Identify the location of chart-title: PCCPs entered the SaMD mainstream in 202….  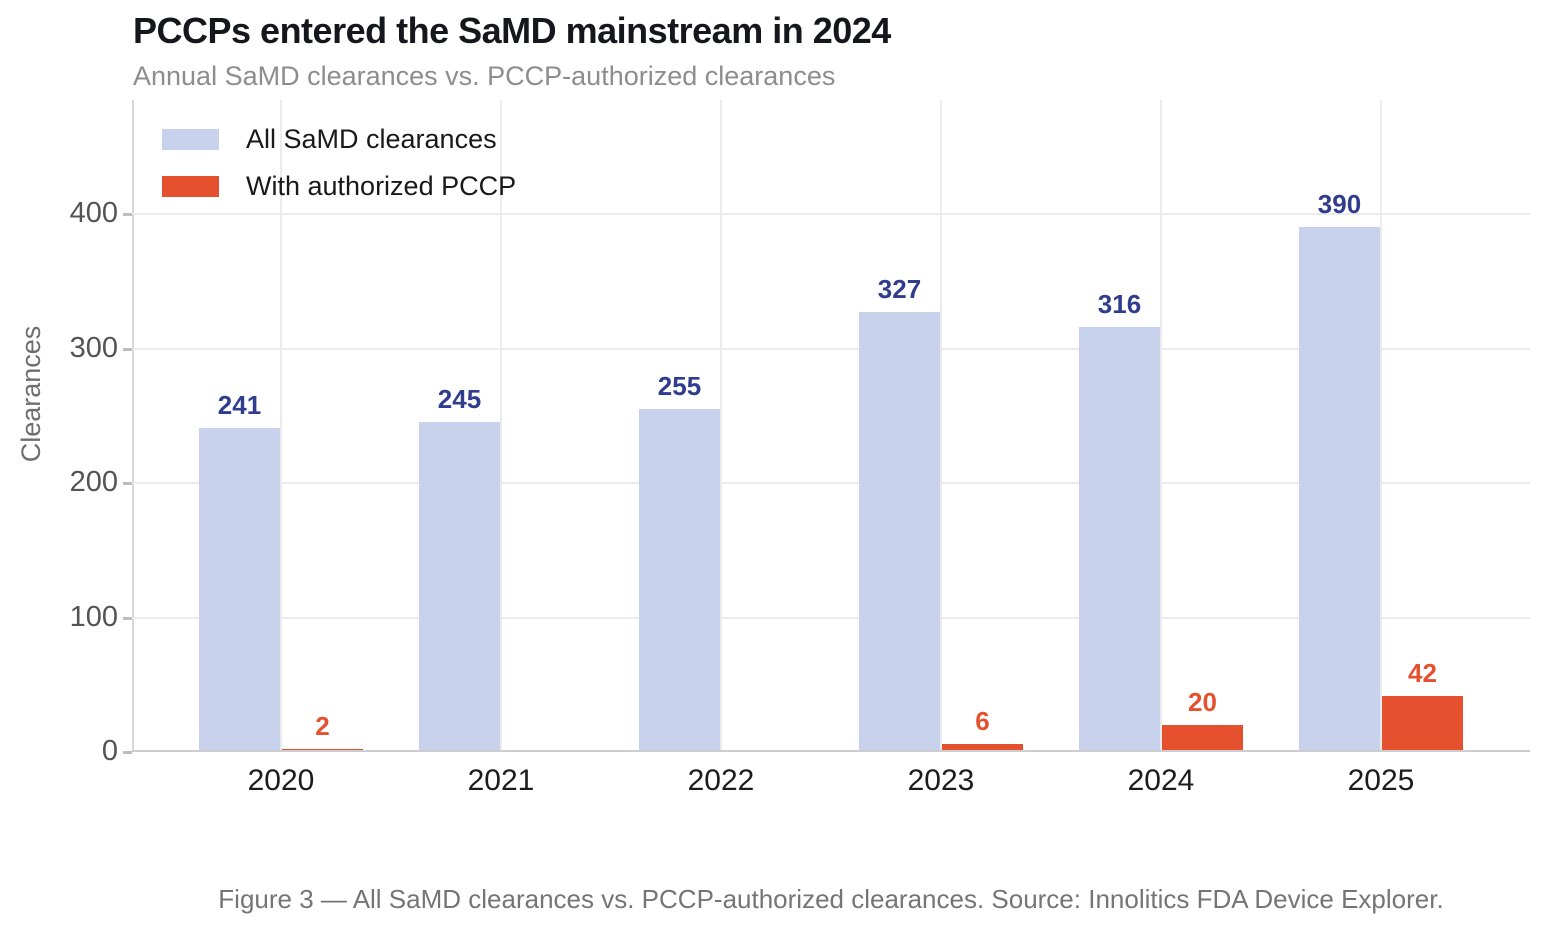
(512, 30).